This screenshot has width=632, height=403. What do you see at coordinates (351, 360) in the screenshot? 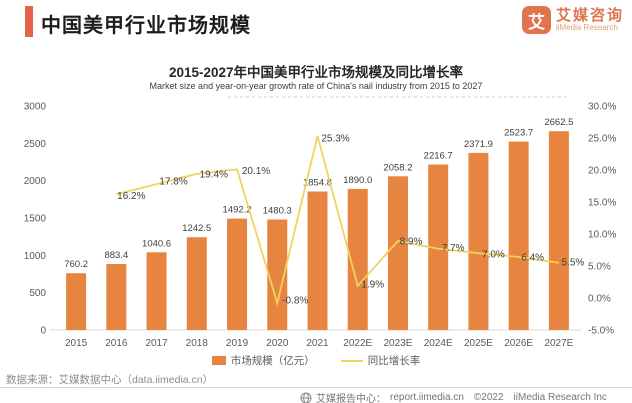
I see `line-series-swatch` at bounding box center [351, 360].